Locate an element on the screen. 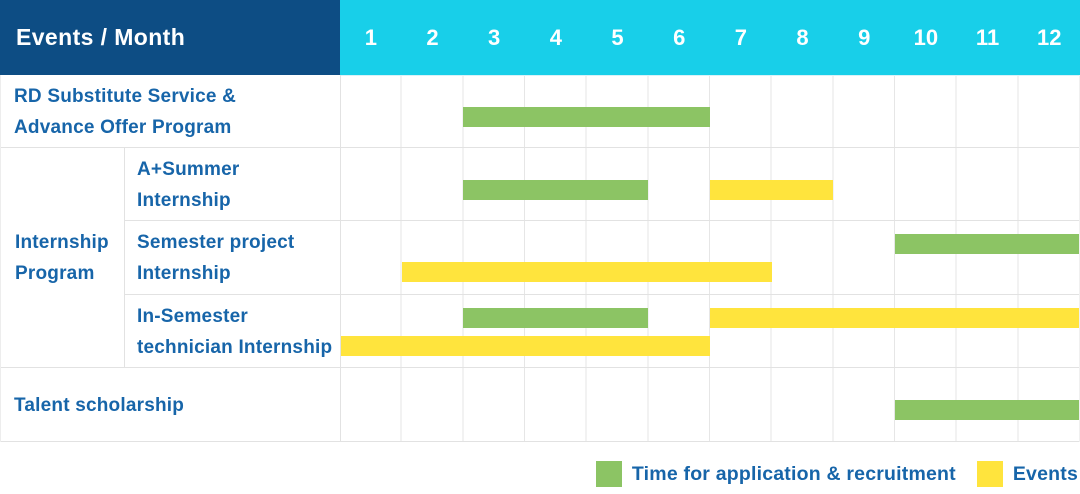  month-header-5: 5 is located at coordinates (617, 37).